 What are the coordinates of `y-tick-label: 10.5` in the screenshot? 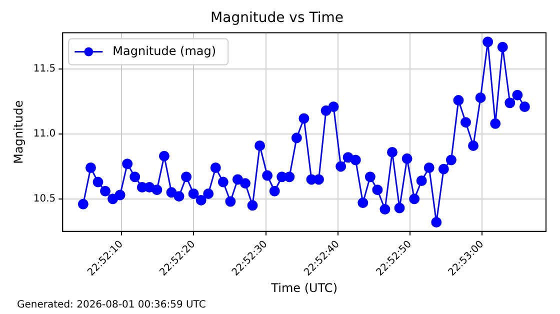 It's located at (44, 199).